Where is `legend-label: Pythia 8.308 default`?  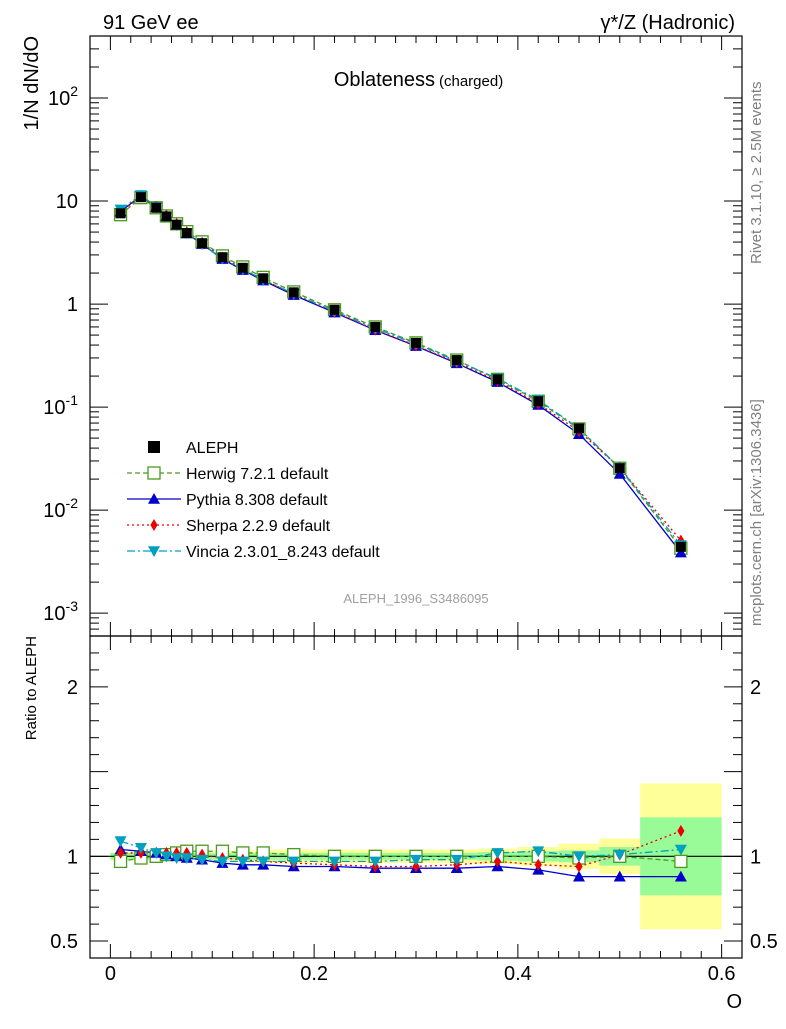 legend-label: Pythia 8.308 default is located at coordinates (257, 500).